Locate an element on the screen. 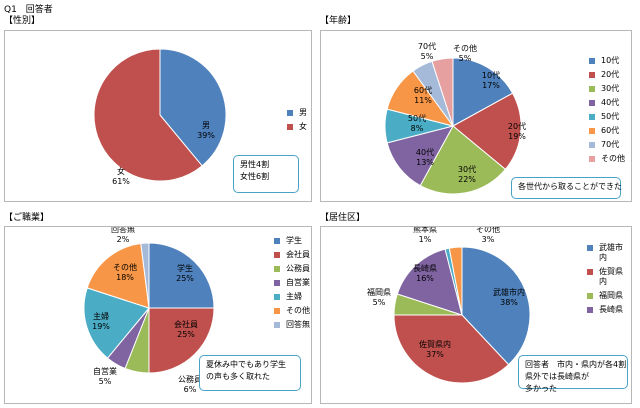  pie-slice-30s is located at coordinates (463, 160).